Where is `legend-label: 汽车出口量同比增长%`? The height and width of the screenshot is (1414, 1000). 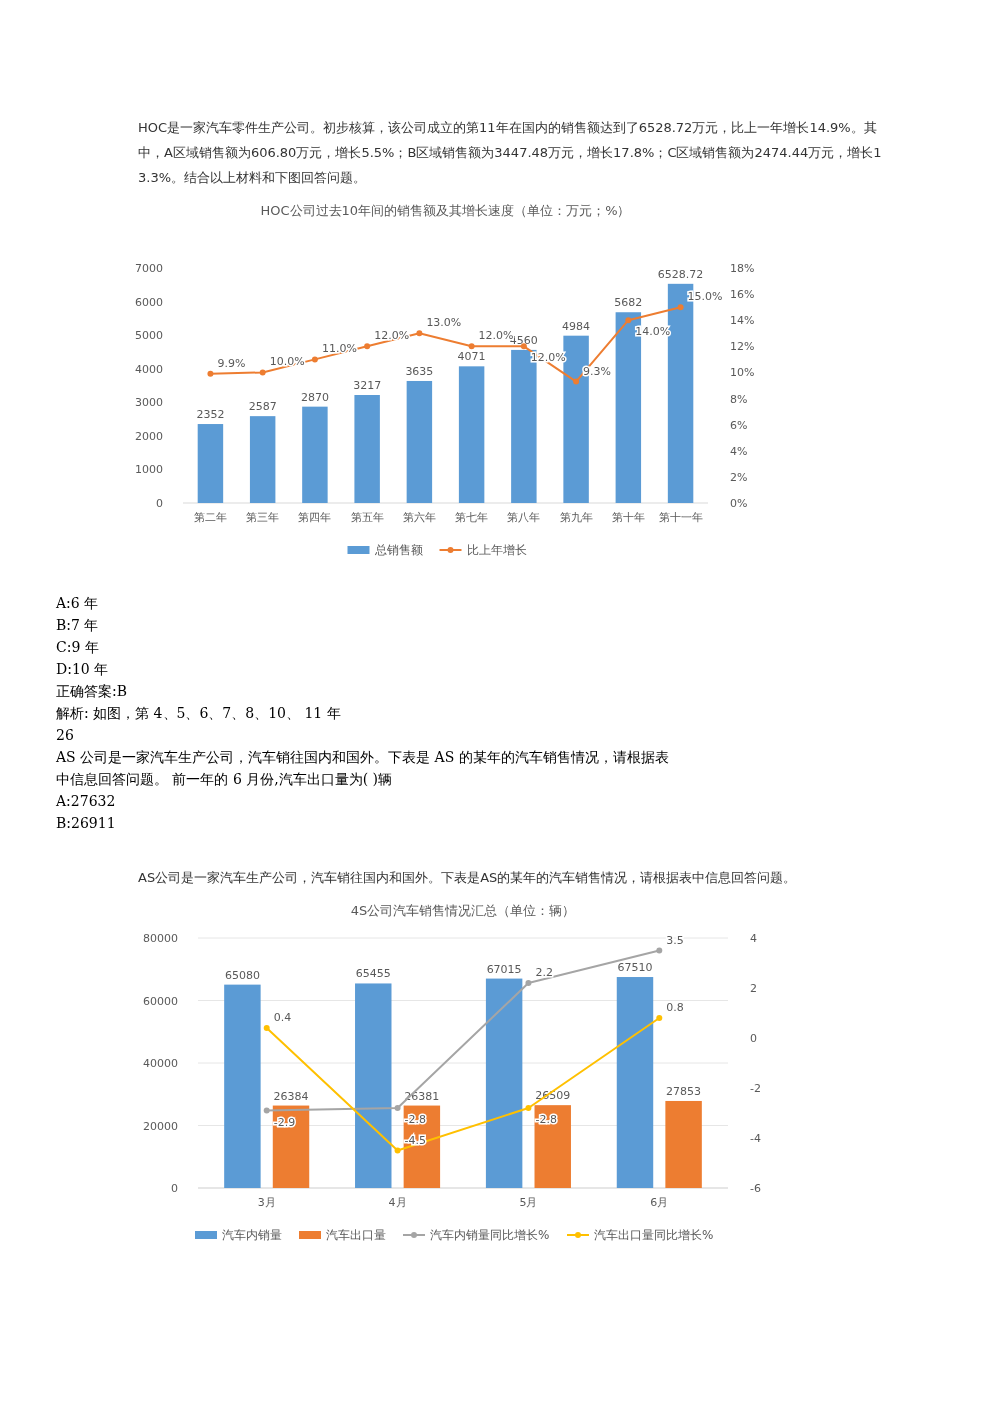 legend-label: 汽车出口量同比增长% is located at coordinates (654, 1235).